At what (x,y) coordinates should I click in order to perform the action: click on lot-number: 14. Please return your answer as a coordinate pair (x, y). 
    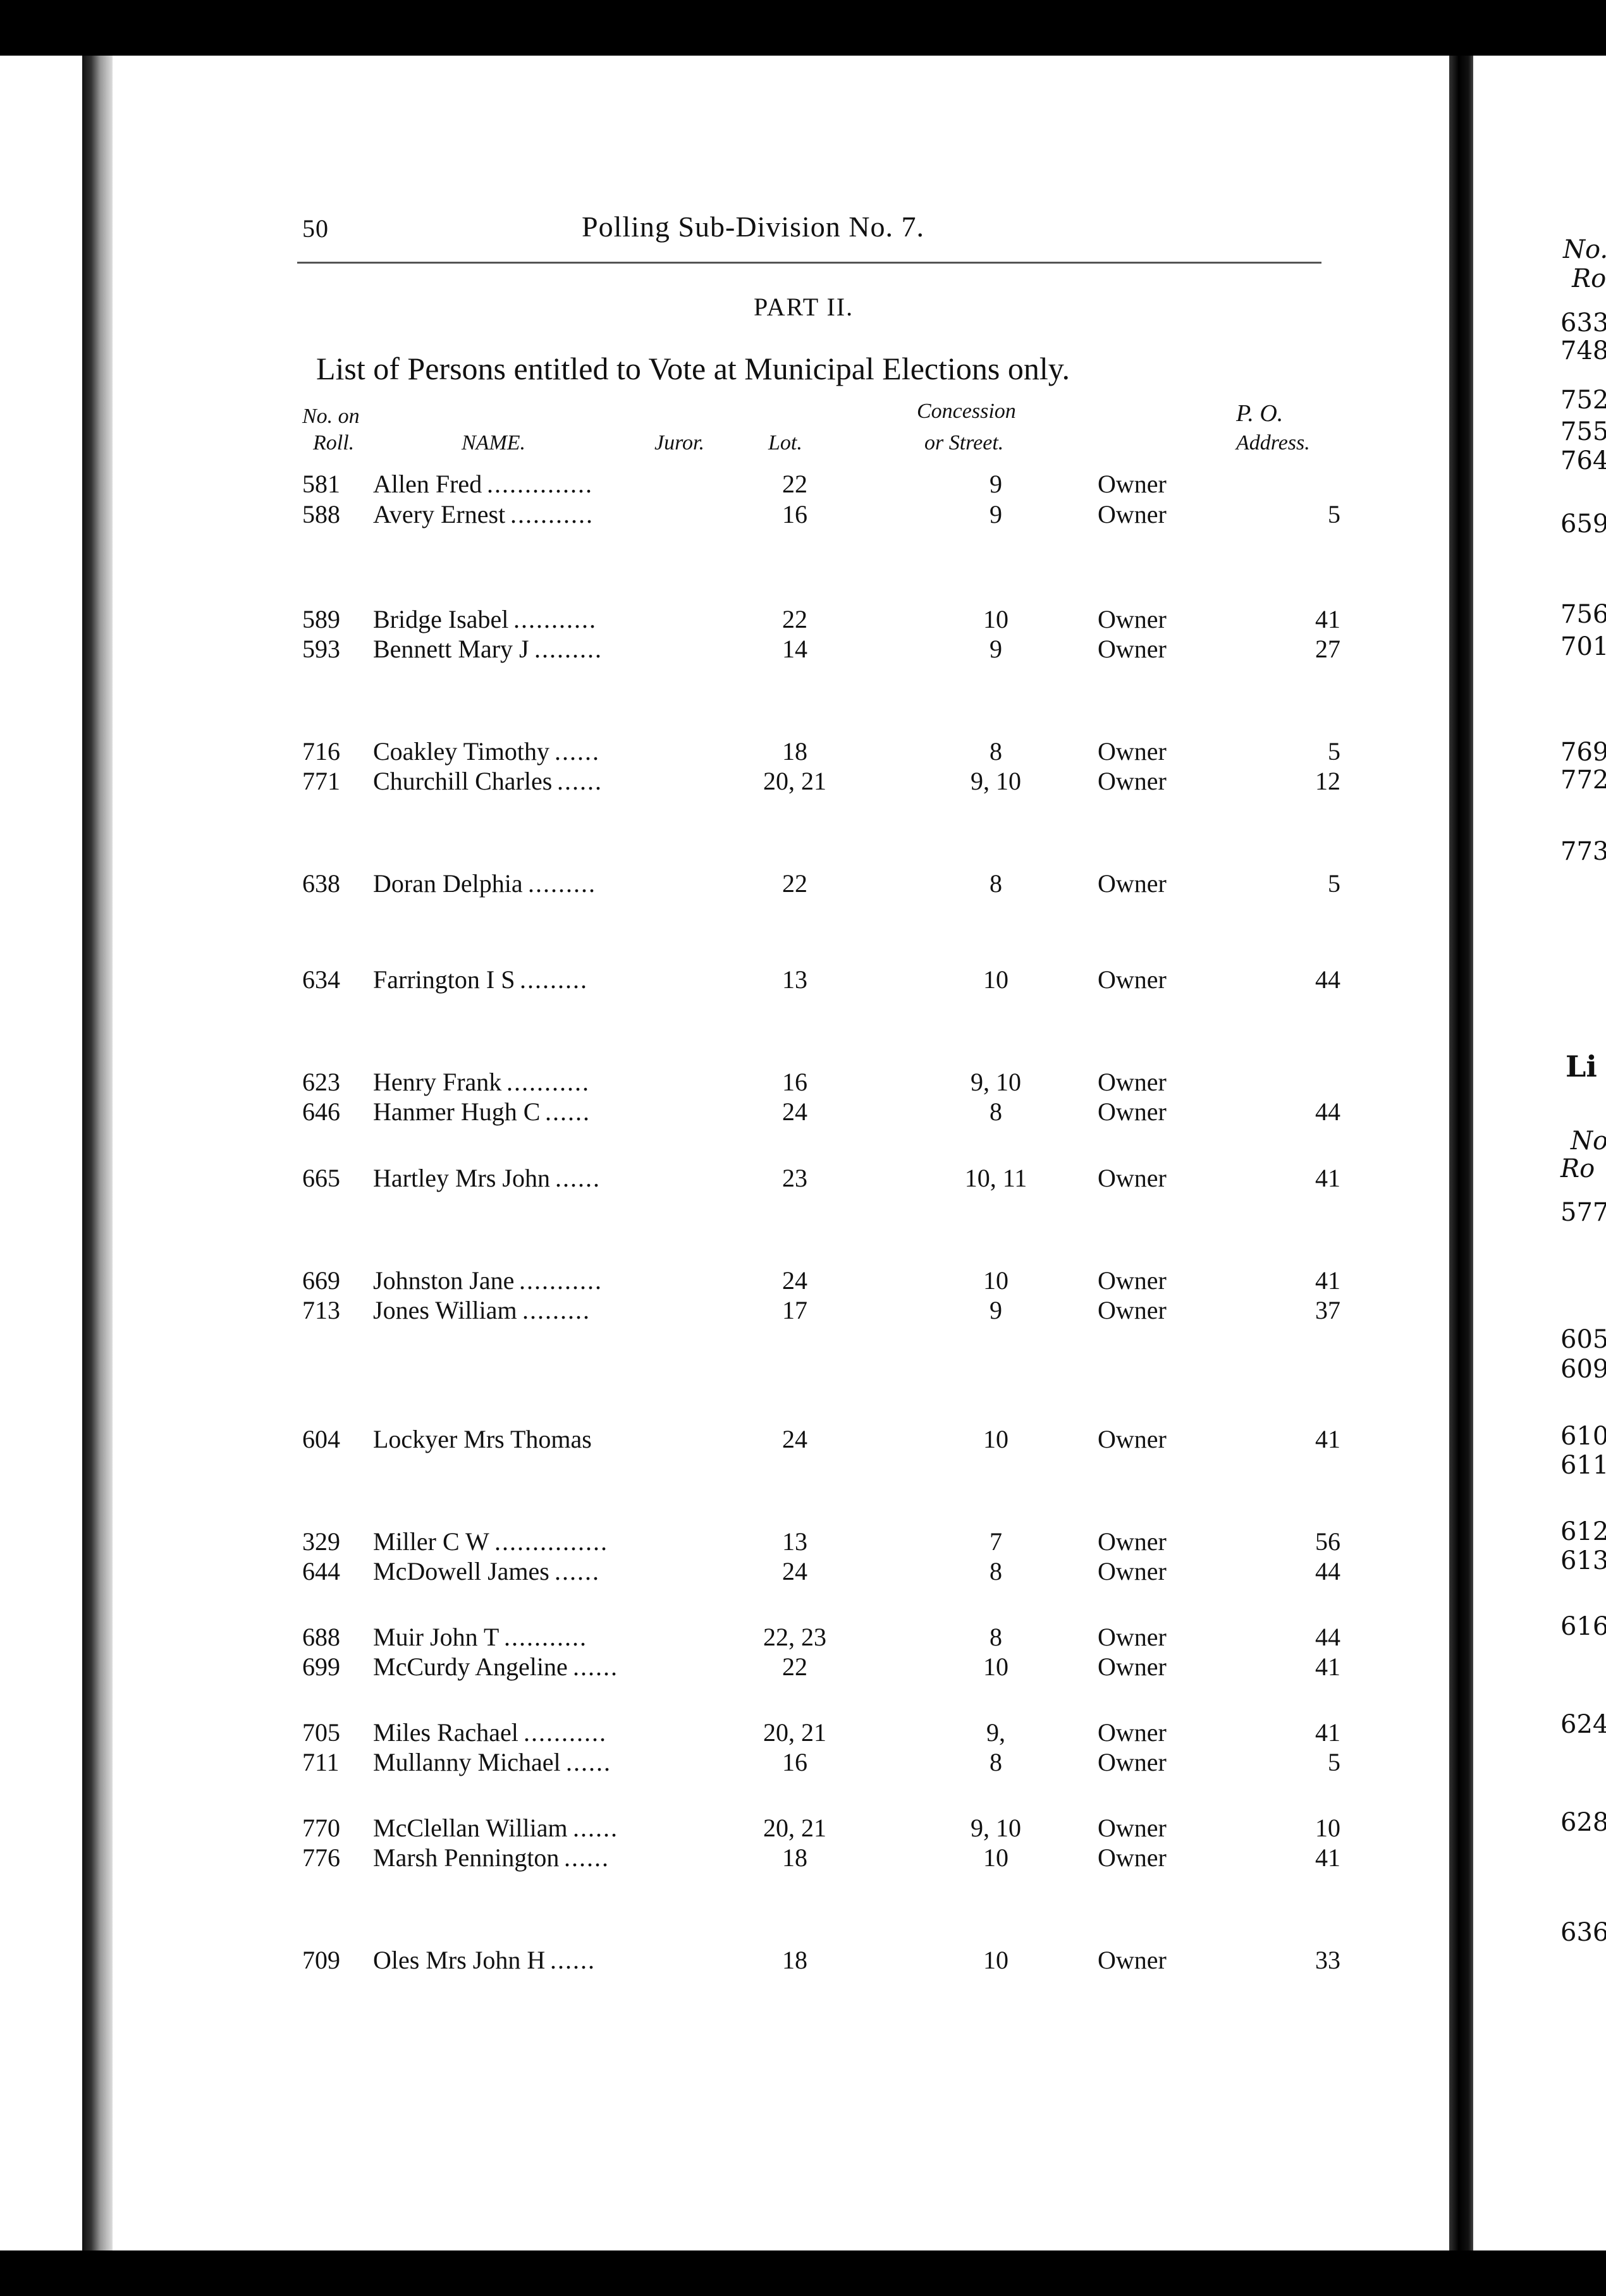
    Looking at the image, I should click on (795, 649).